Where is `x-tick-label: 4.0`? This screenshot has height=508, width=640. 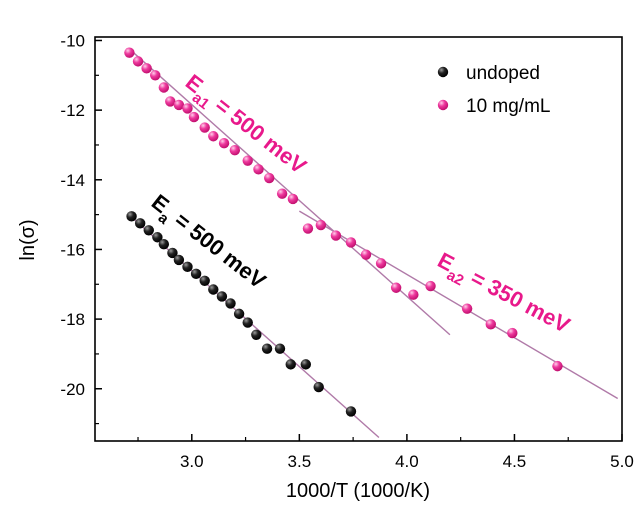
x-tick-label: 4.0 is located at coordinates (407, 461).